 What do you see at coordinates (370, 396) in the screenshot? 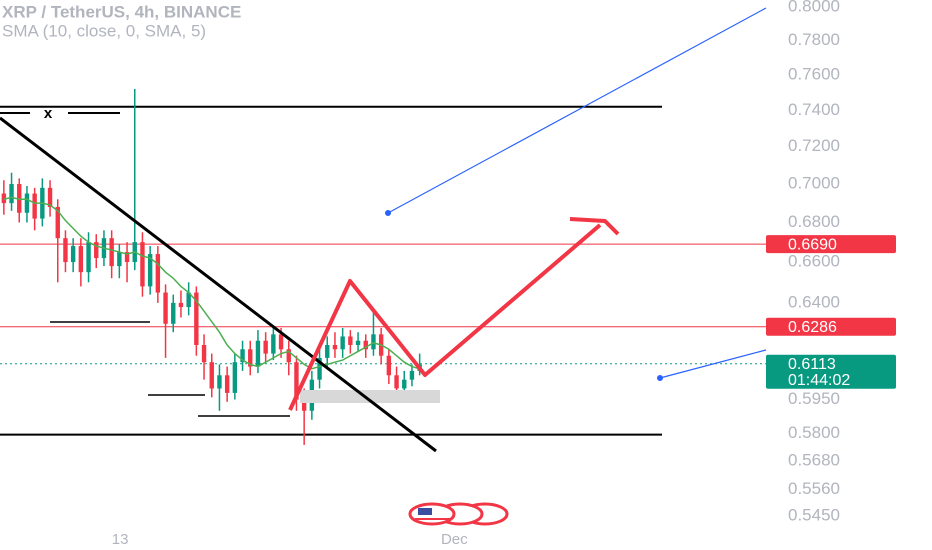
I see `zone` at bounding box center [370, 396].